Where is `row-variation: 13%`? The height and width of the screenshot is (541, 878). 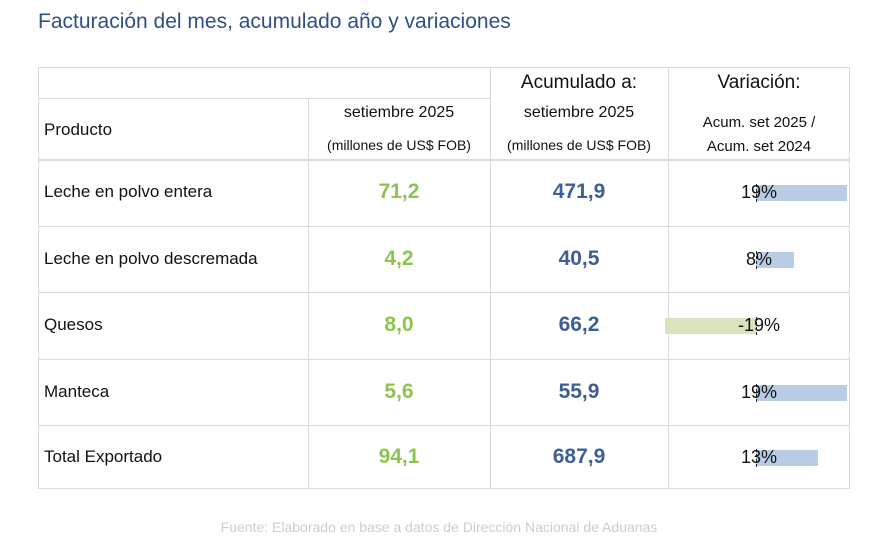 row-variation: 13% is located at coordinates (759, 456).